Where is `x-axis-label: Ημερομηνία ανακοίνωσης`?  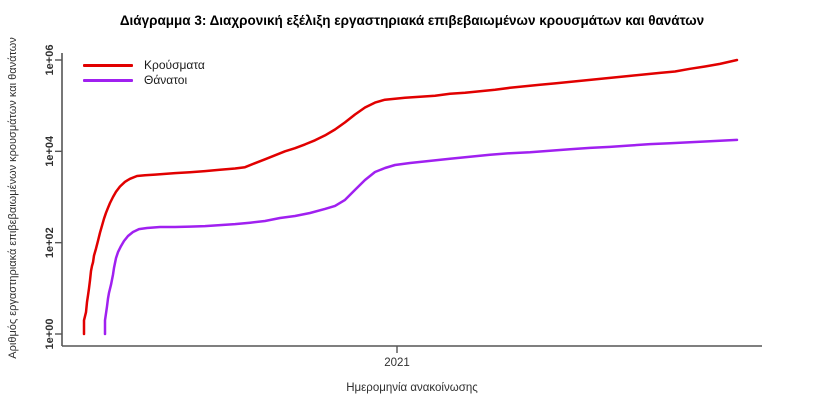 x-axis-label: Ημερομηνία ανακοίνωσης is located at coordinates (412, 388).